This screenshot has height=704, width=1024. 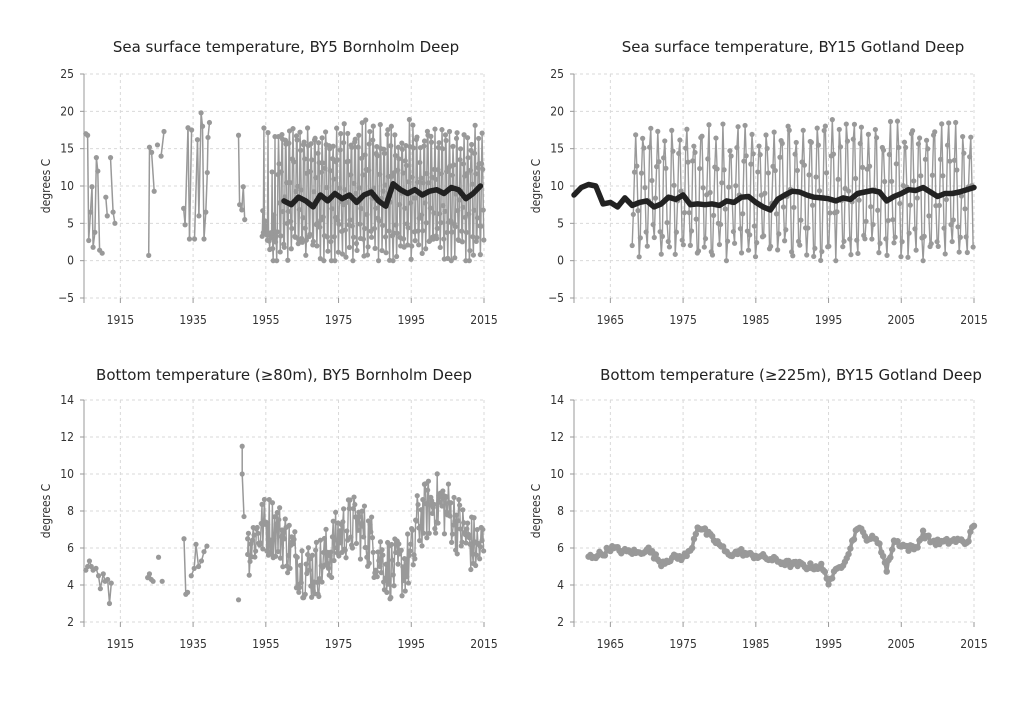 What do you see at coordinates (560, 548) in the screenshot?
I see `y-tick-label: 6` at bounding box center [560, 548].